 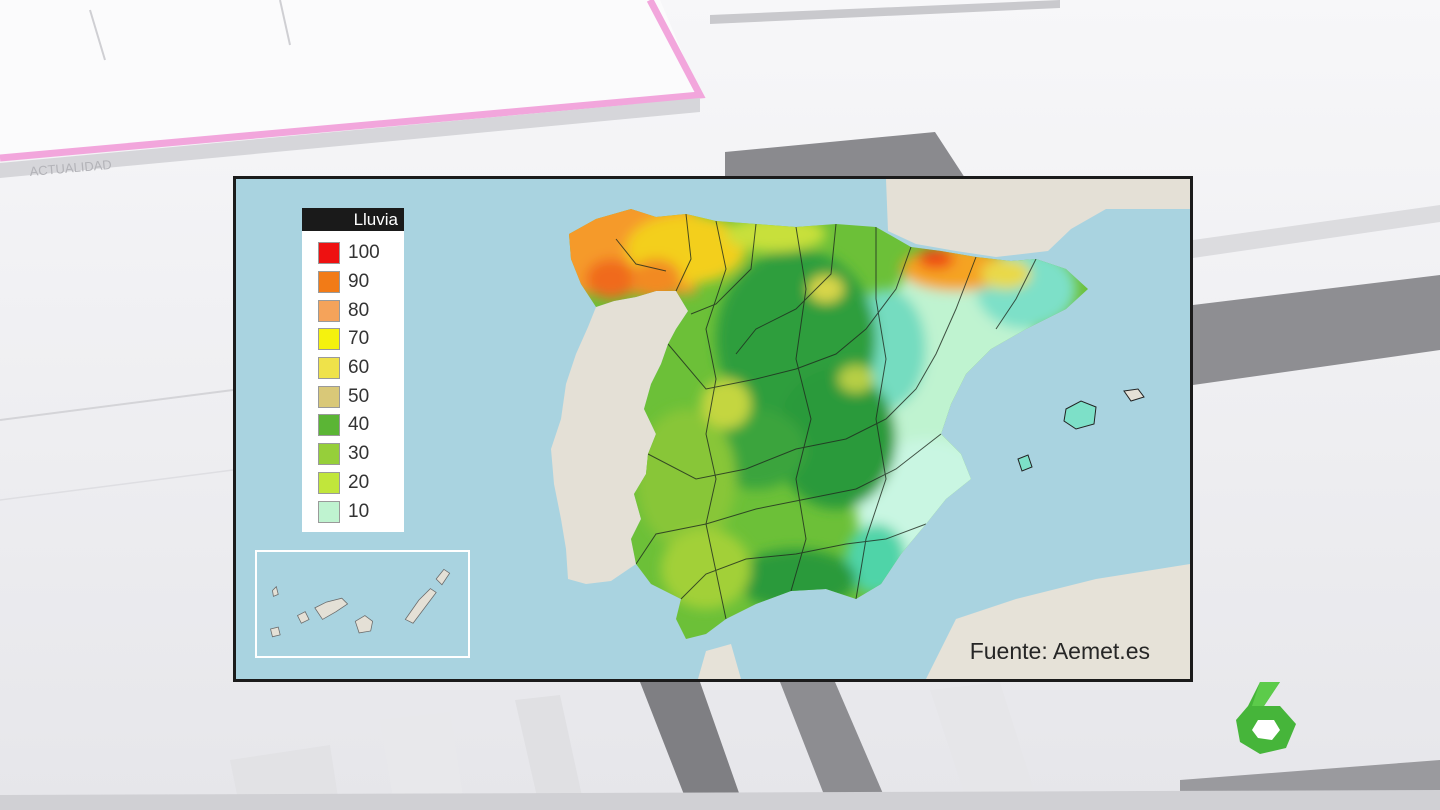 I want to click on tenerife-island, so click(x=331, y=608).